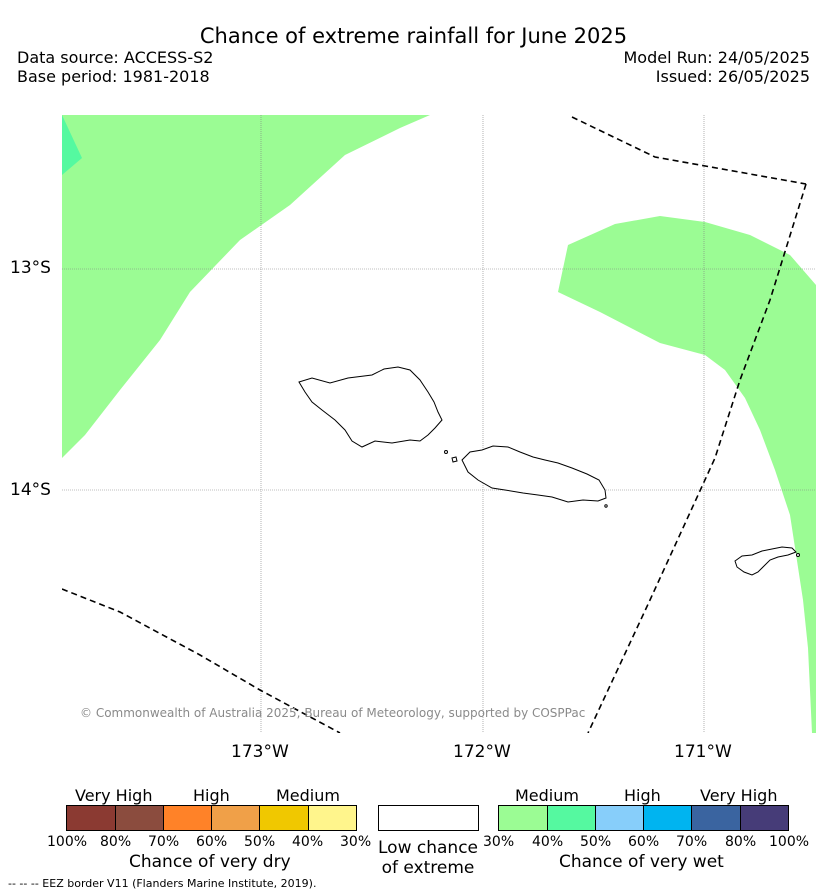 The width and height of the screenshot is (827, 896). What do you see at coordinates (446, 452) in the screenshot?
I see `island-apolima` at bounding box center [446, 452].